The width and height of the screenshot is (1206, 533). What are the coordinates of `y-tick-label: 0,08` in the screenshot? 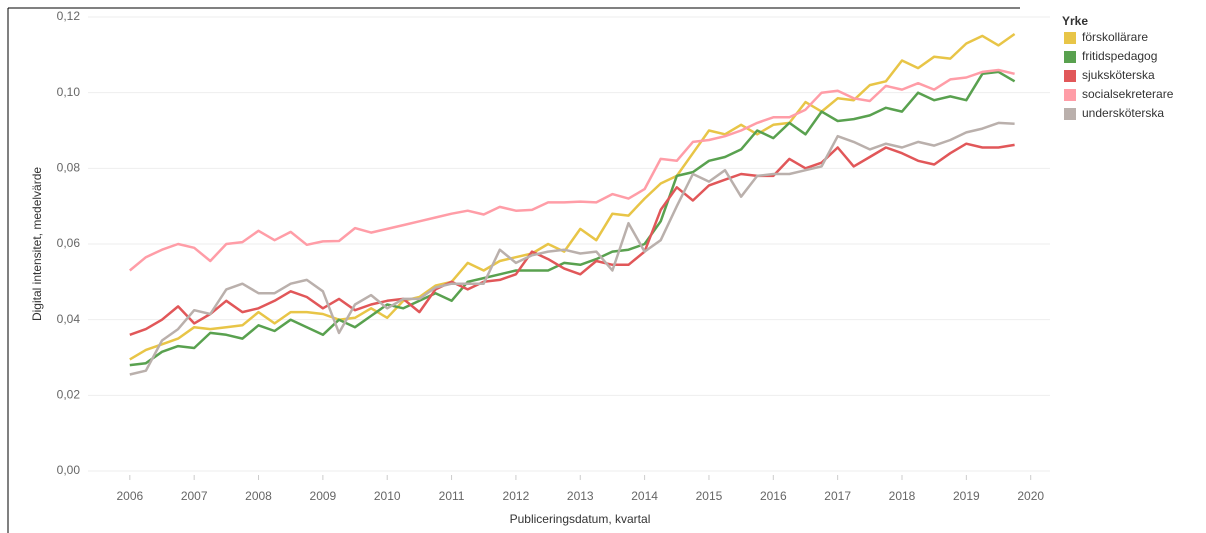 It's located at (69, 168).